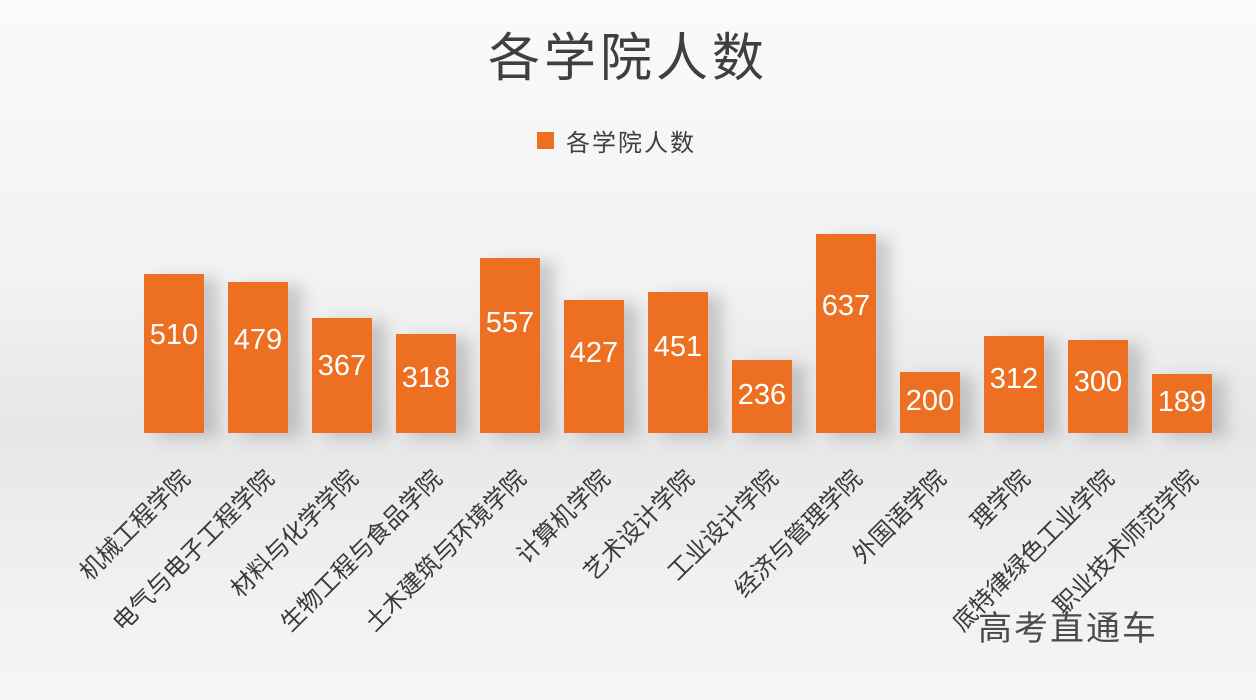  What do you see at coordinates (510, 345) in the screenshot?
I see `bar: 557` at bounding box center [510, 345].